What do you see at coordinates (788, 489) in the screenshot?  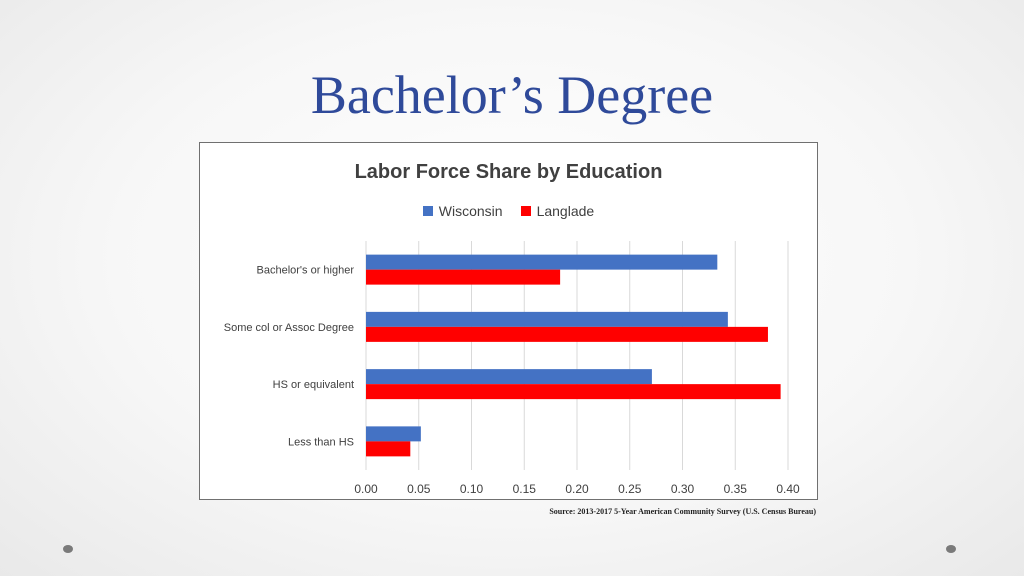 I see `x-tick-label-8: 0.40` at bounding box center [788, 489].